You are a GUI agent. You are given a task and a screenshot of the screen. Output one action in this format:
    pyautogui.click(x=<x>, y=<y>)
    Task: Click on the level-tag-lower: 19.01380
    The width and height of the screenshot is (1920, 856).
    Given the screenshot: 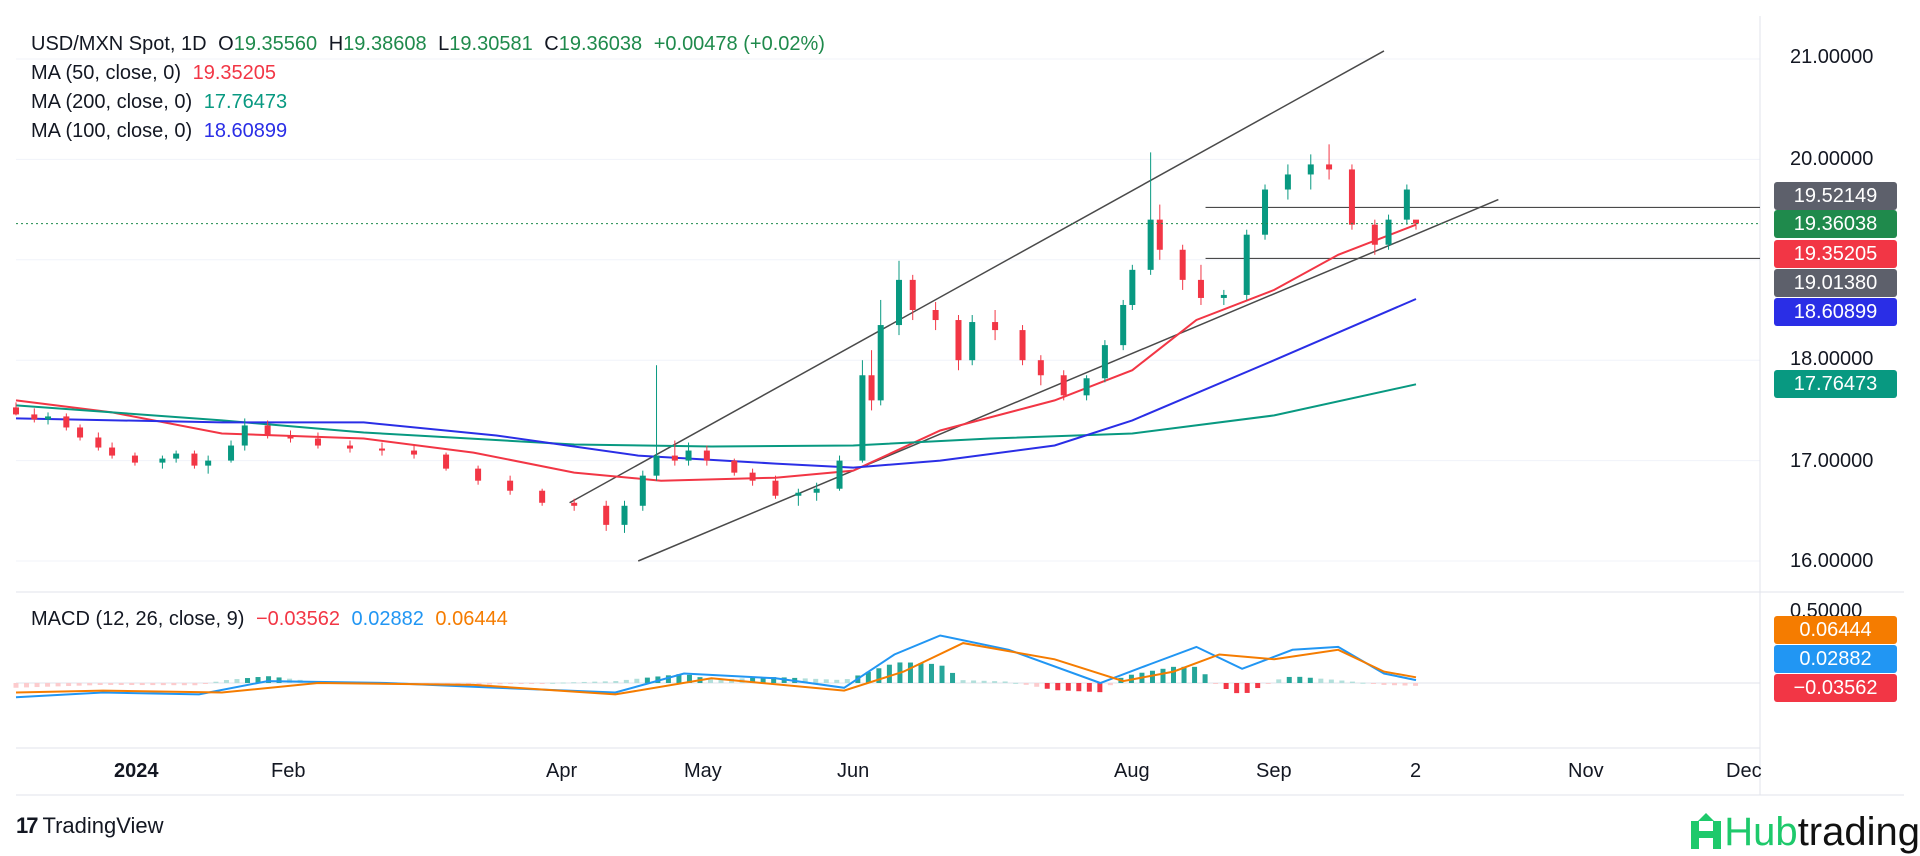 What is the action you would take?
    pyautogui.click(x=1835, y=283)
    